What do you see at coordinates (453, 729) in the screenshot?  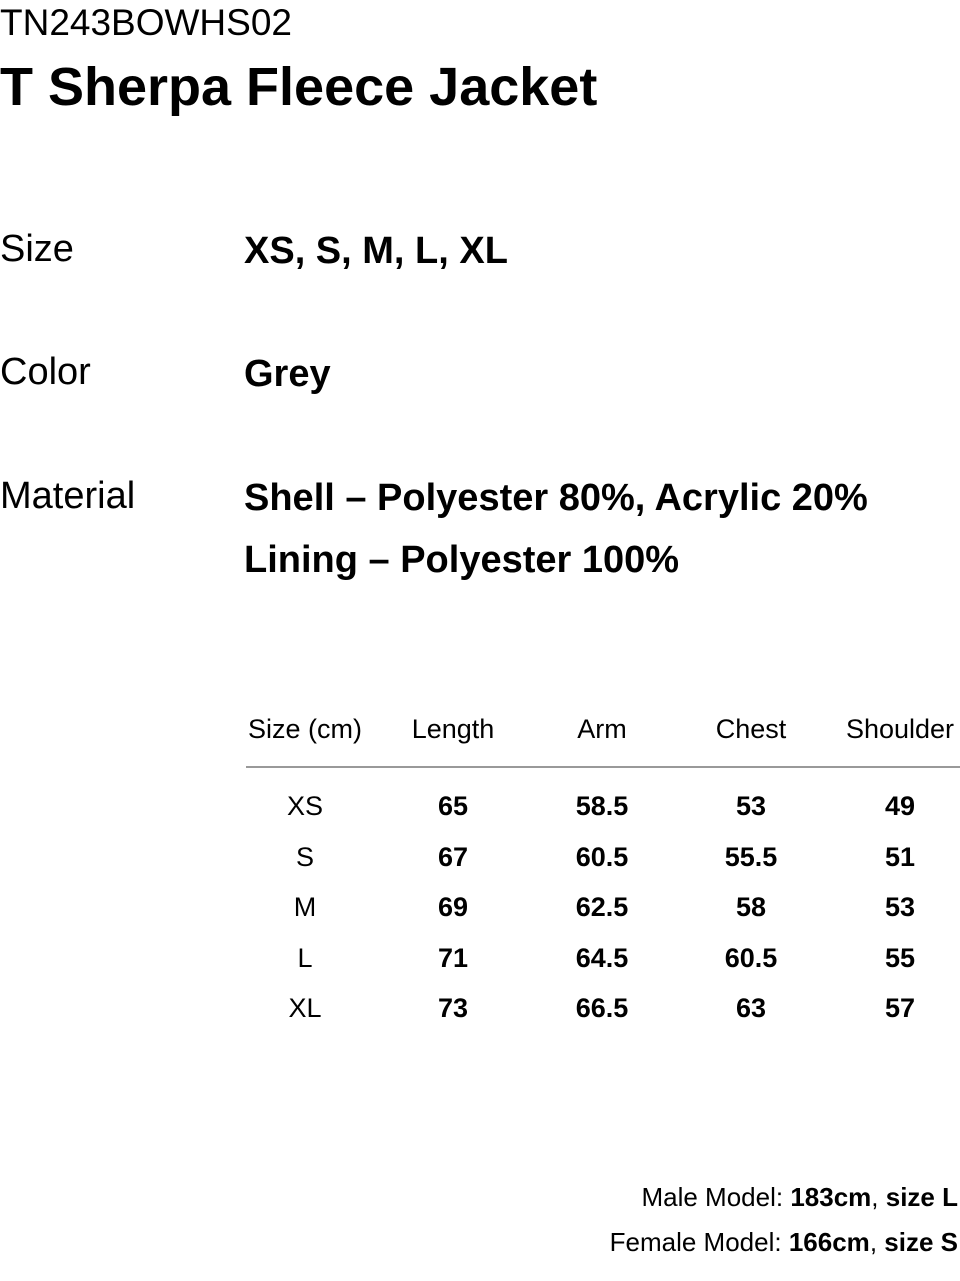 I see `column-header: Length` at bounding box center [453, 729].